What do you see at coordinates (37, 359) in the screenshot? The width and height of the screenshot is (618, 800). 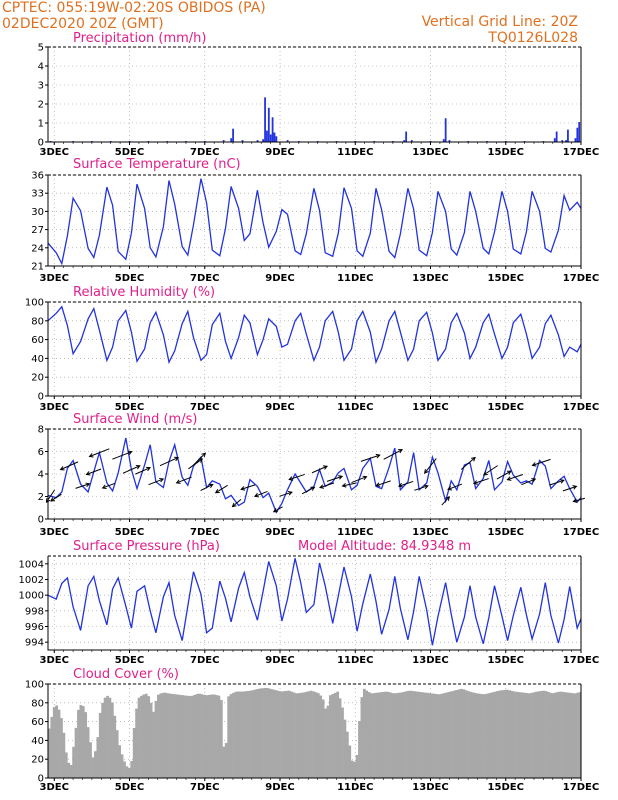 I see `rh-ytick-label: 40` at bounding box center [37, 359].